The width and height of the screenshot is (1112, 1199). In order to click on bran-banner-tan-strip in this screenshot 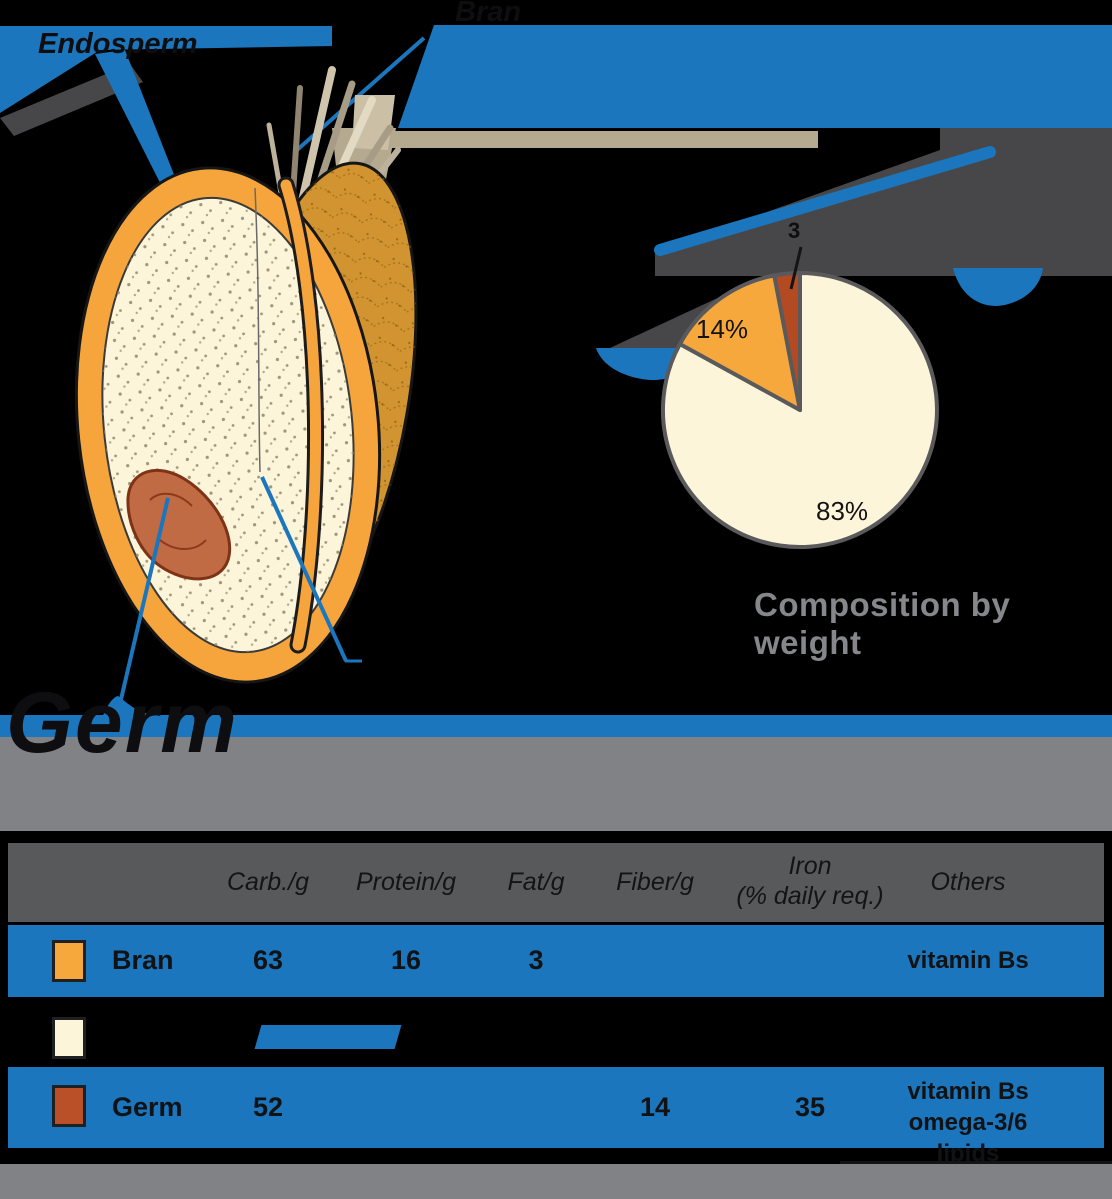, I will do `click(595, 139)`.